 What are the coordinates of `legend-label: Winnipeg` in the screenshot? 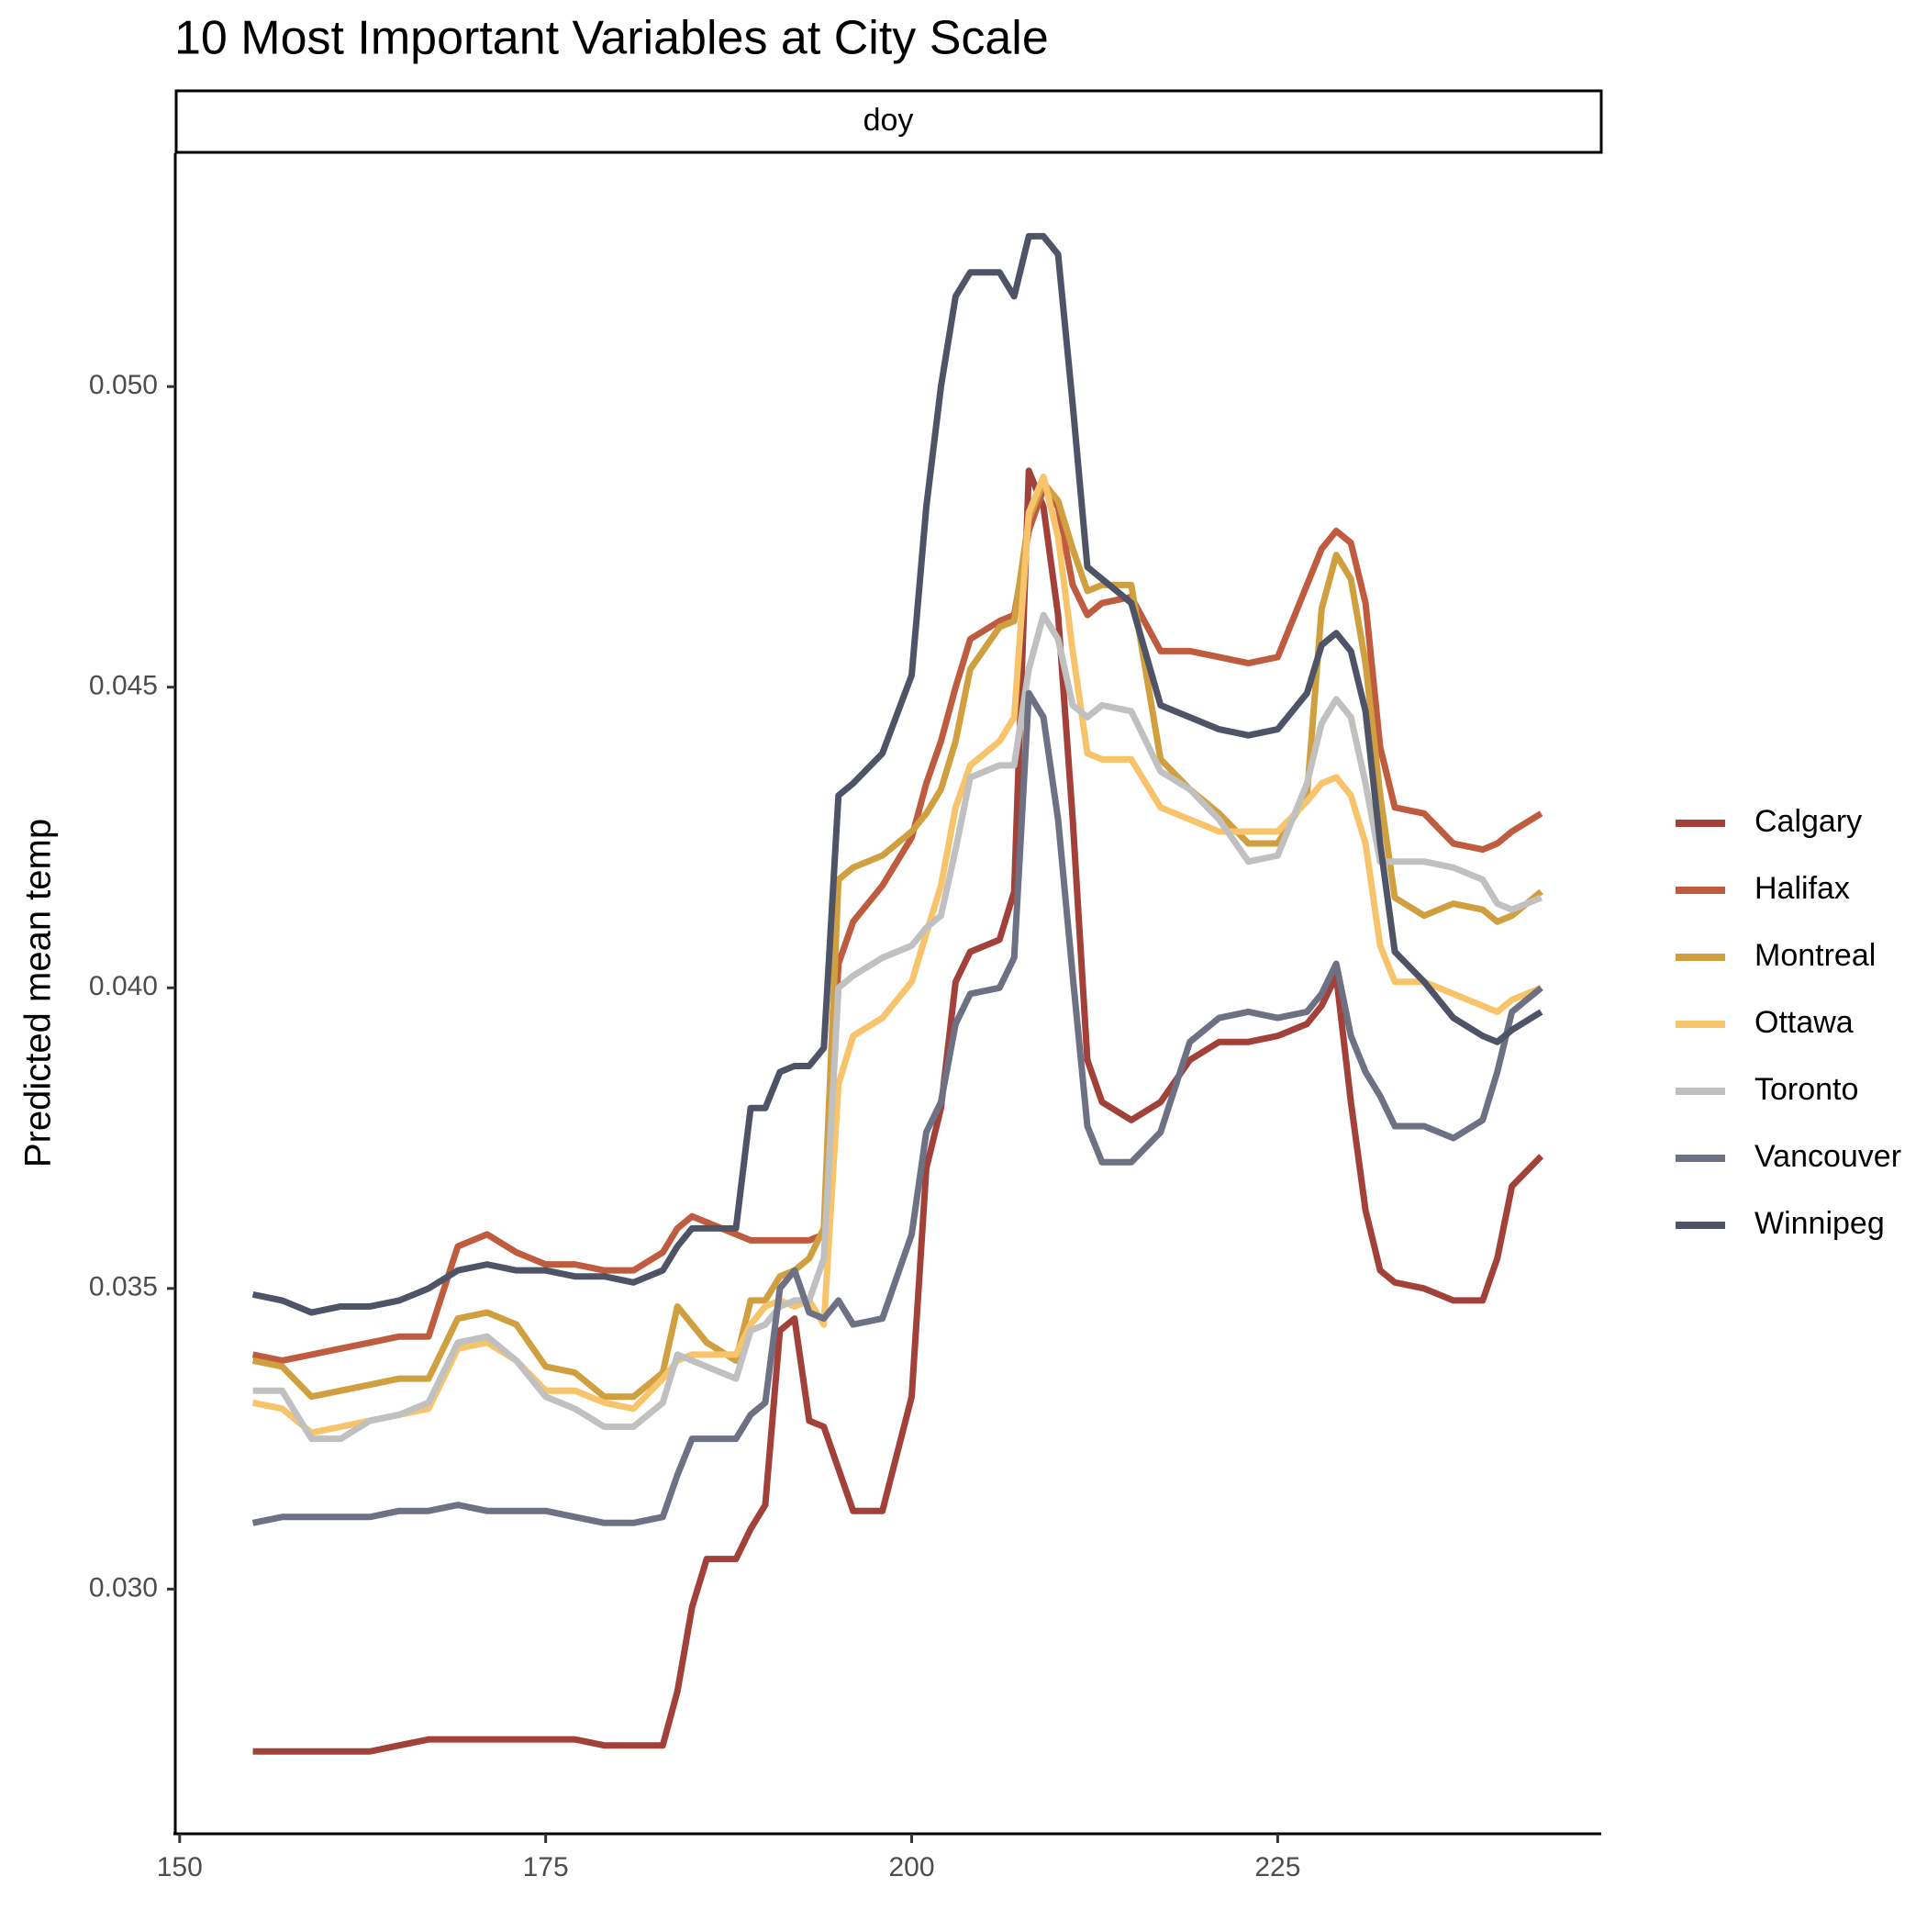 It's located at (1819, 1223).